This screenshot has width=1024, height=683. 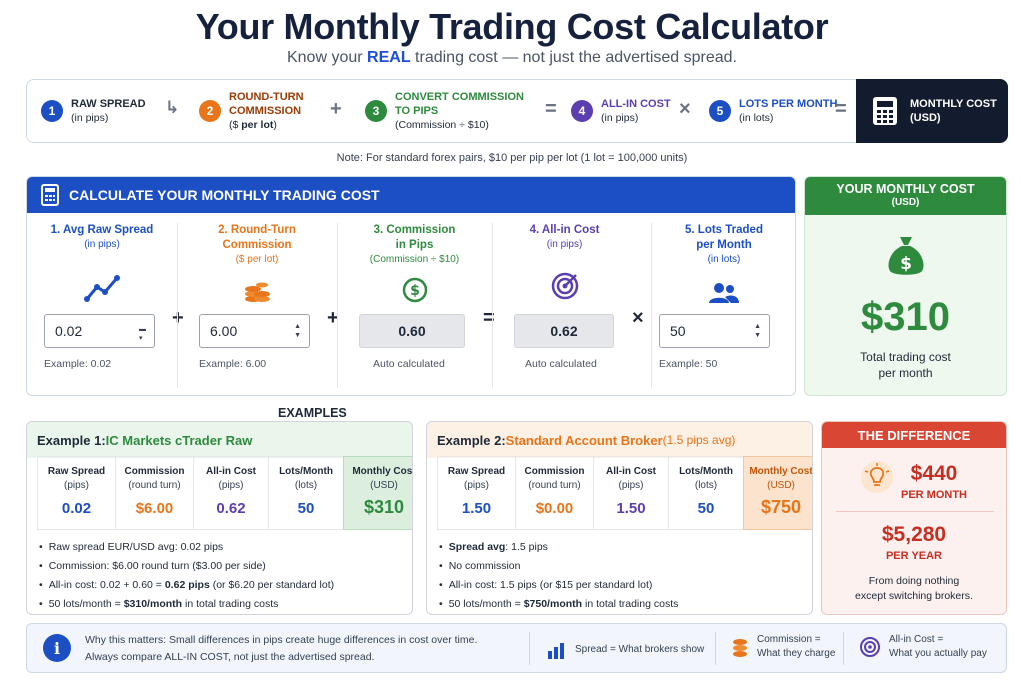 I want to click on money-bag-icon: $, so click(x=906, y=256).